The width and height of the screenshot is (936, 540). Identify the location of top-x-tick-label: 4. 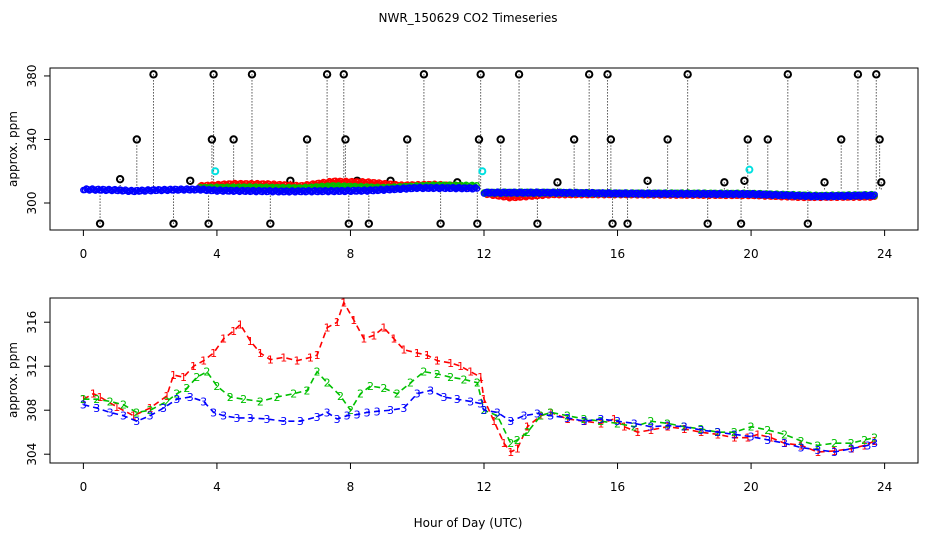
(217, 254).